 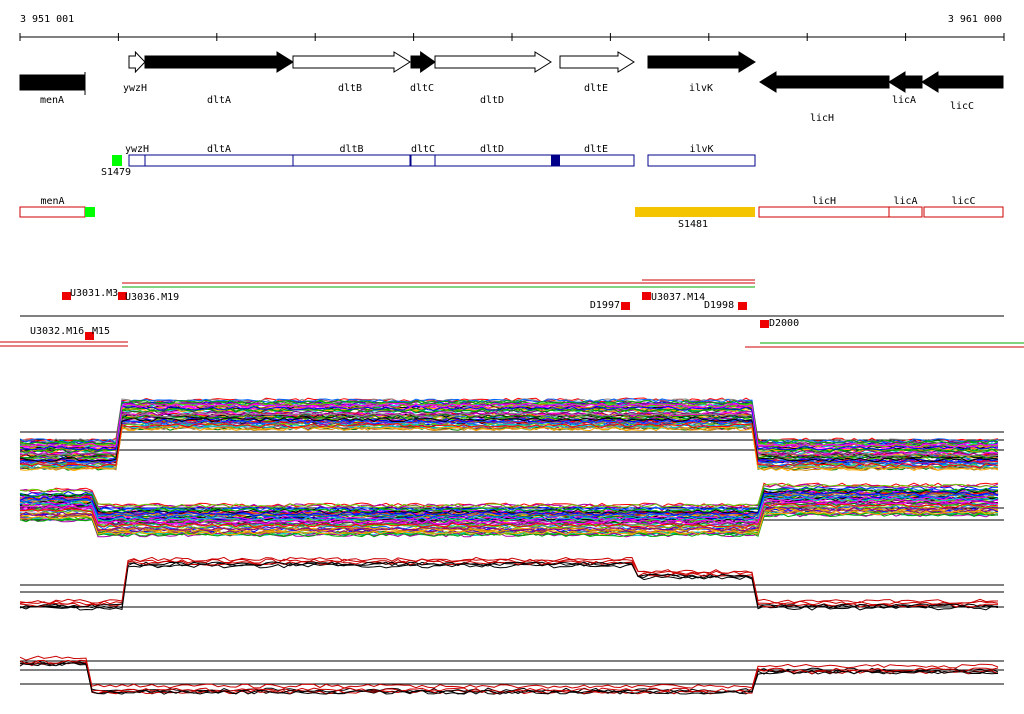 I want to click on feature-label: D2000, so click(x=784, y=323).